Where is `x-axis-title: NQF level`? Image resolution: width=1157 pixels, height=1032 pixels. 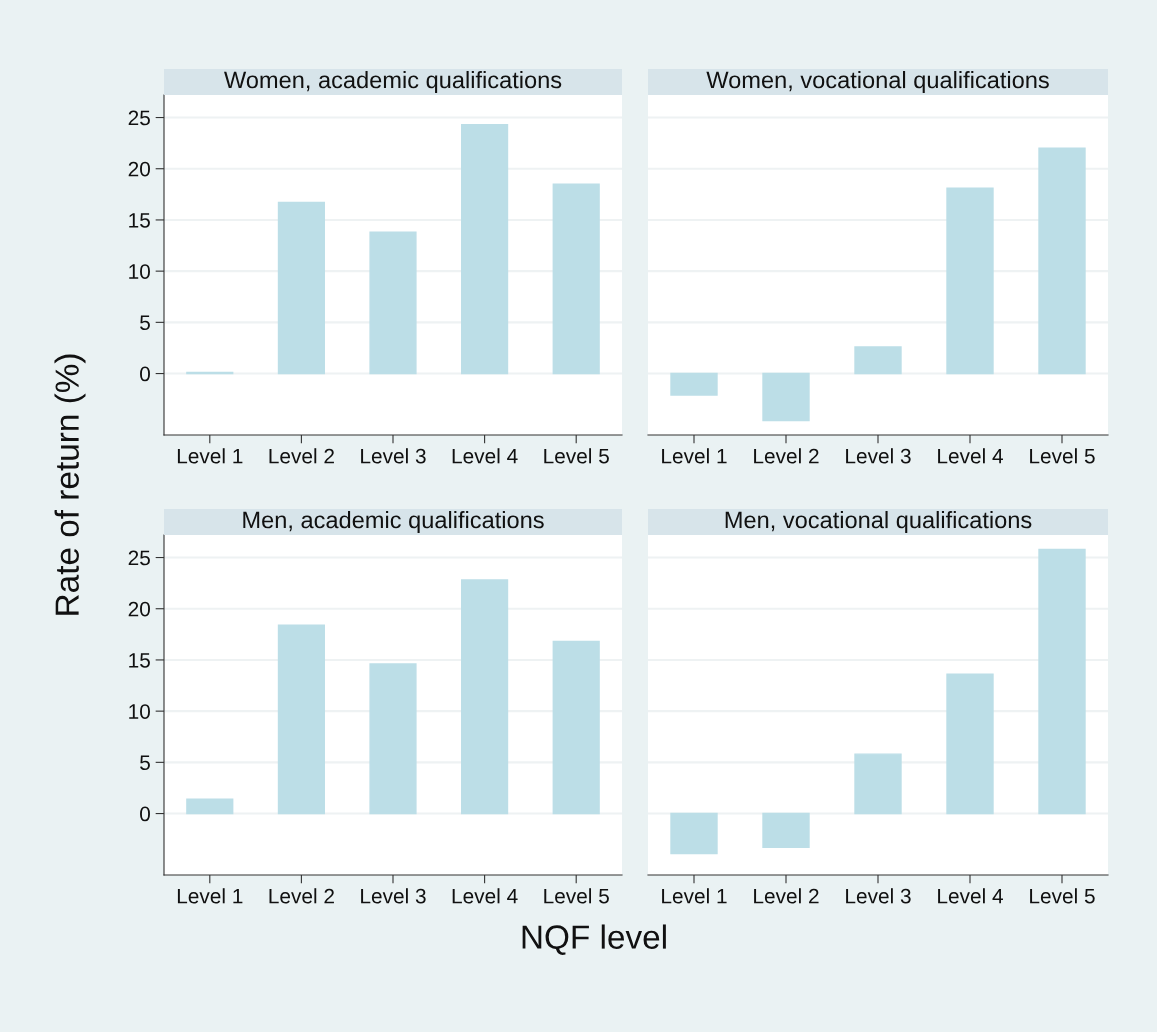
x-axis-title: NQF level is located at coordinates (594, 939).